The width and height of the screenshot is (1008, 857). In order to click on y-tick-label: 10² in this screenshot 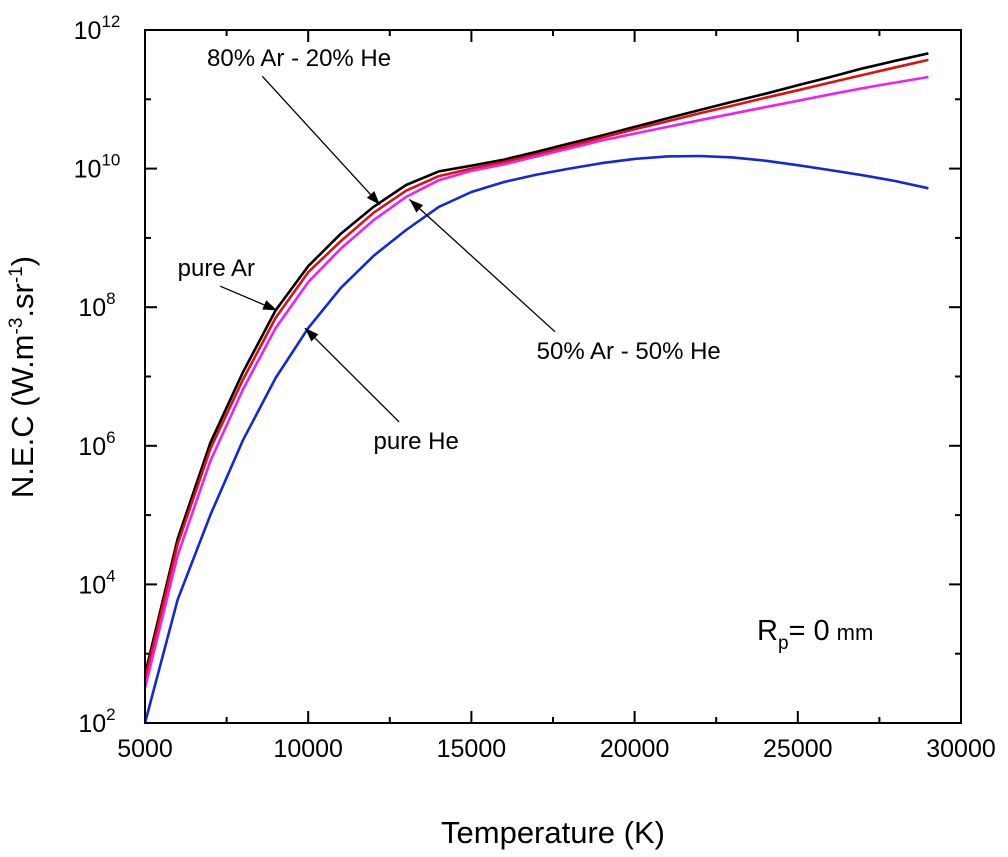, I will do `click(96, 721)`.